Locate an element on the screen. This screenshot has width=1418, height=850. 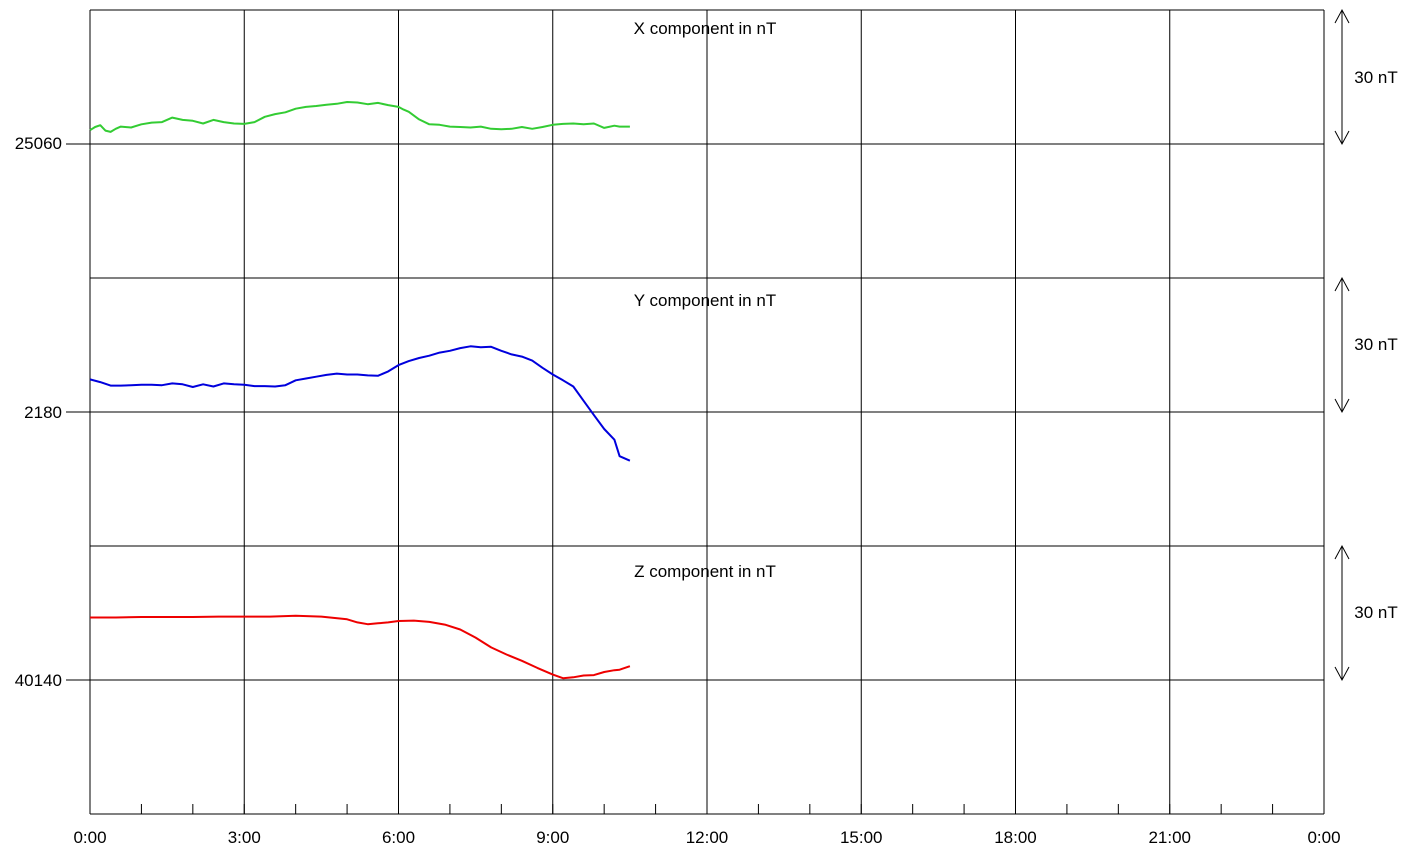
x-tick-label: 18:00 is located at coordinates (1015, 837).